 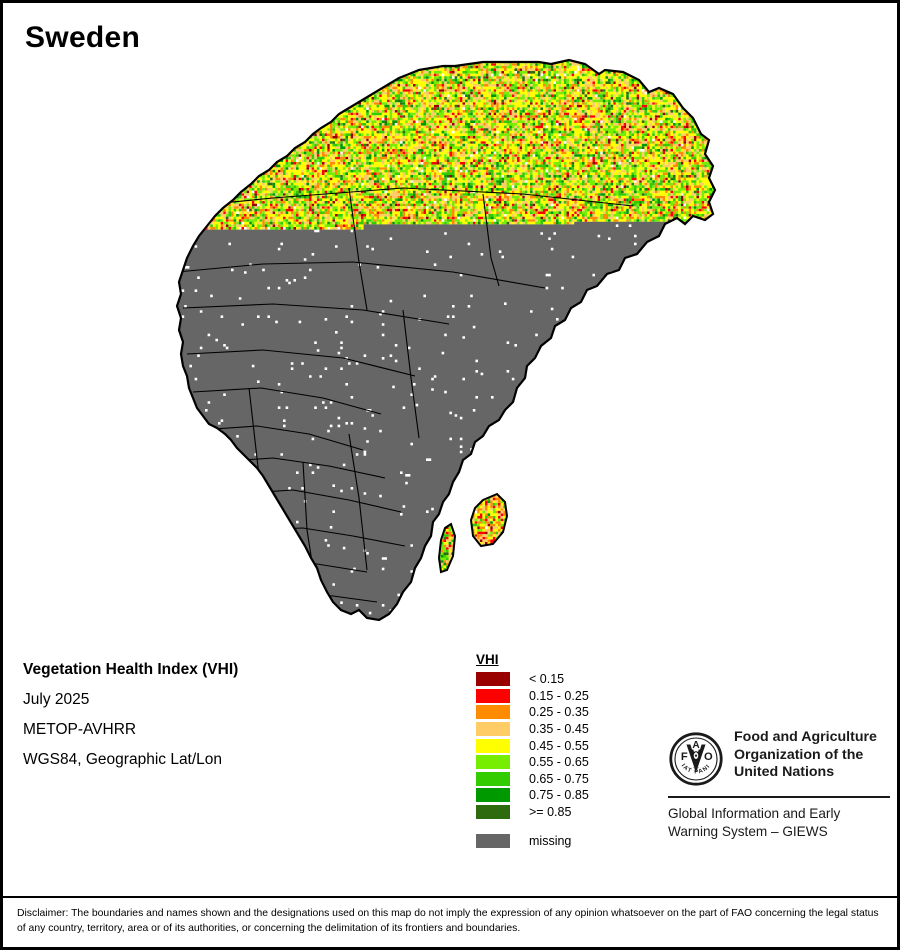 What do you see at coordinates (559, 729) in the screenshot?
I see `legend-label: 0.35 - 0.45` at bounding box center [559, 729].